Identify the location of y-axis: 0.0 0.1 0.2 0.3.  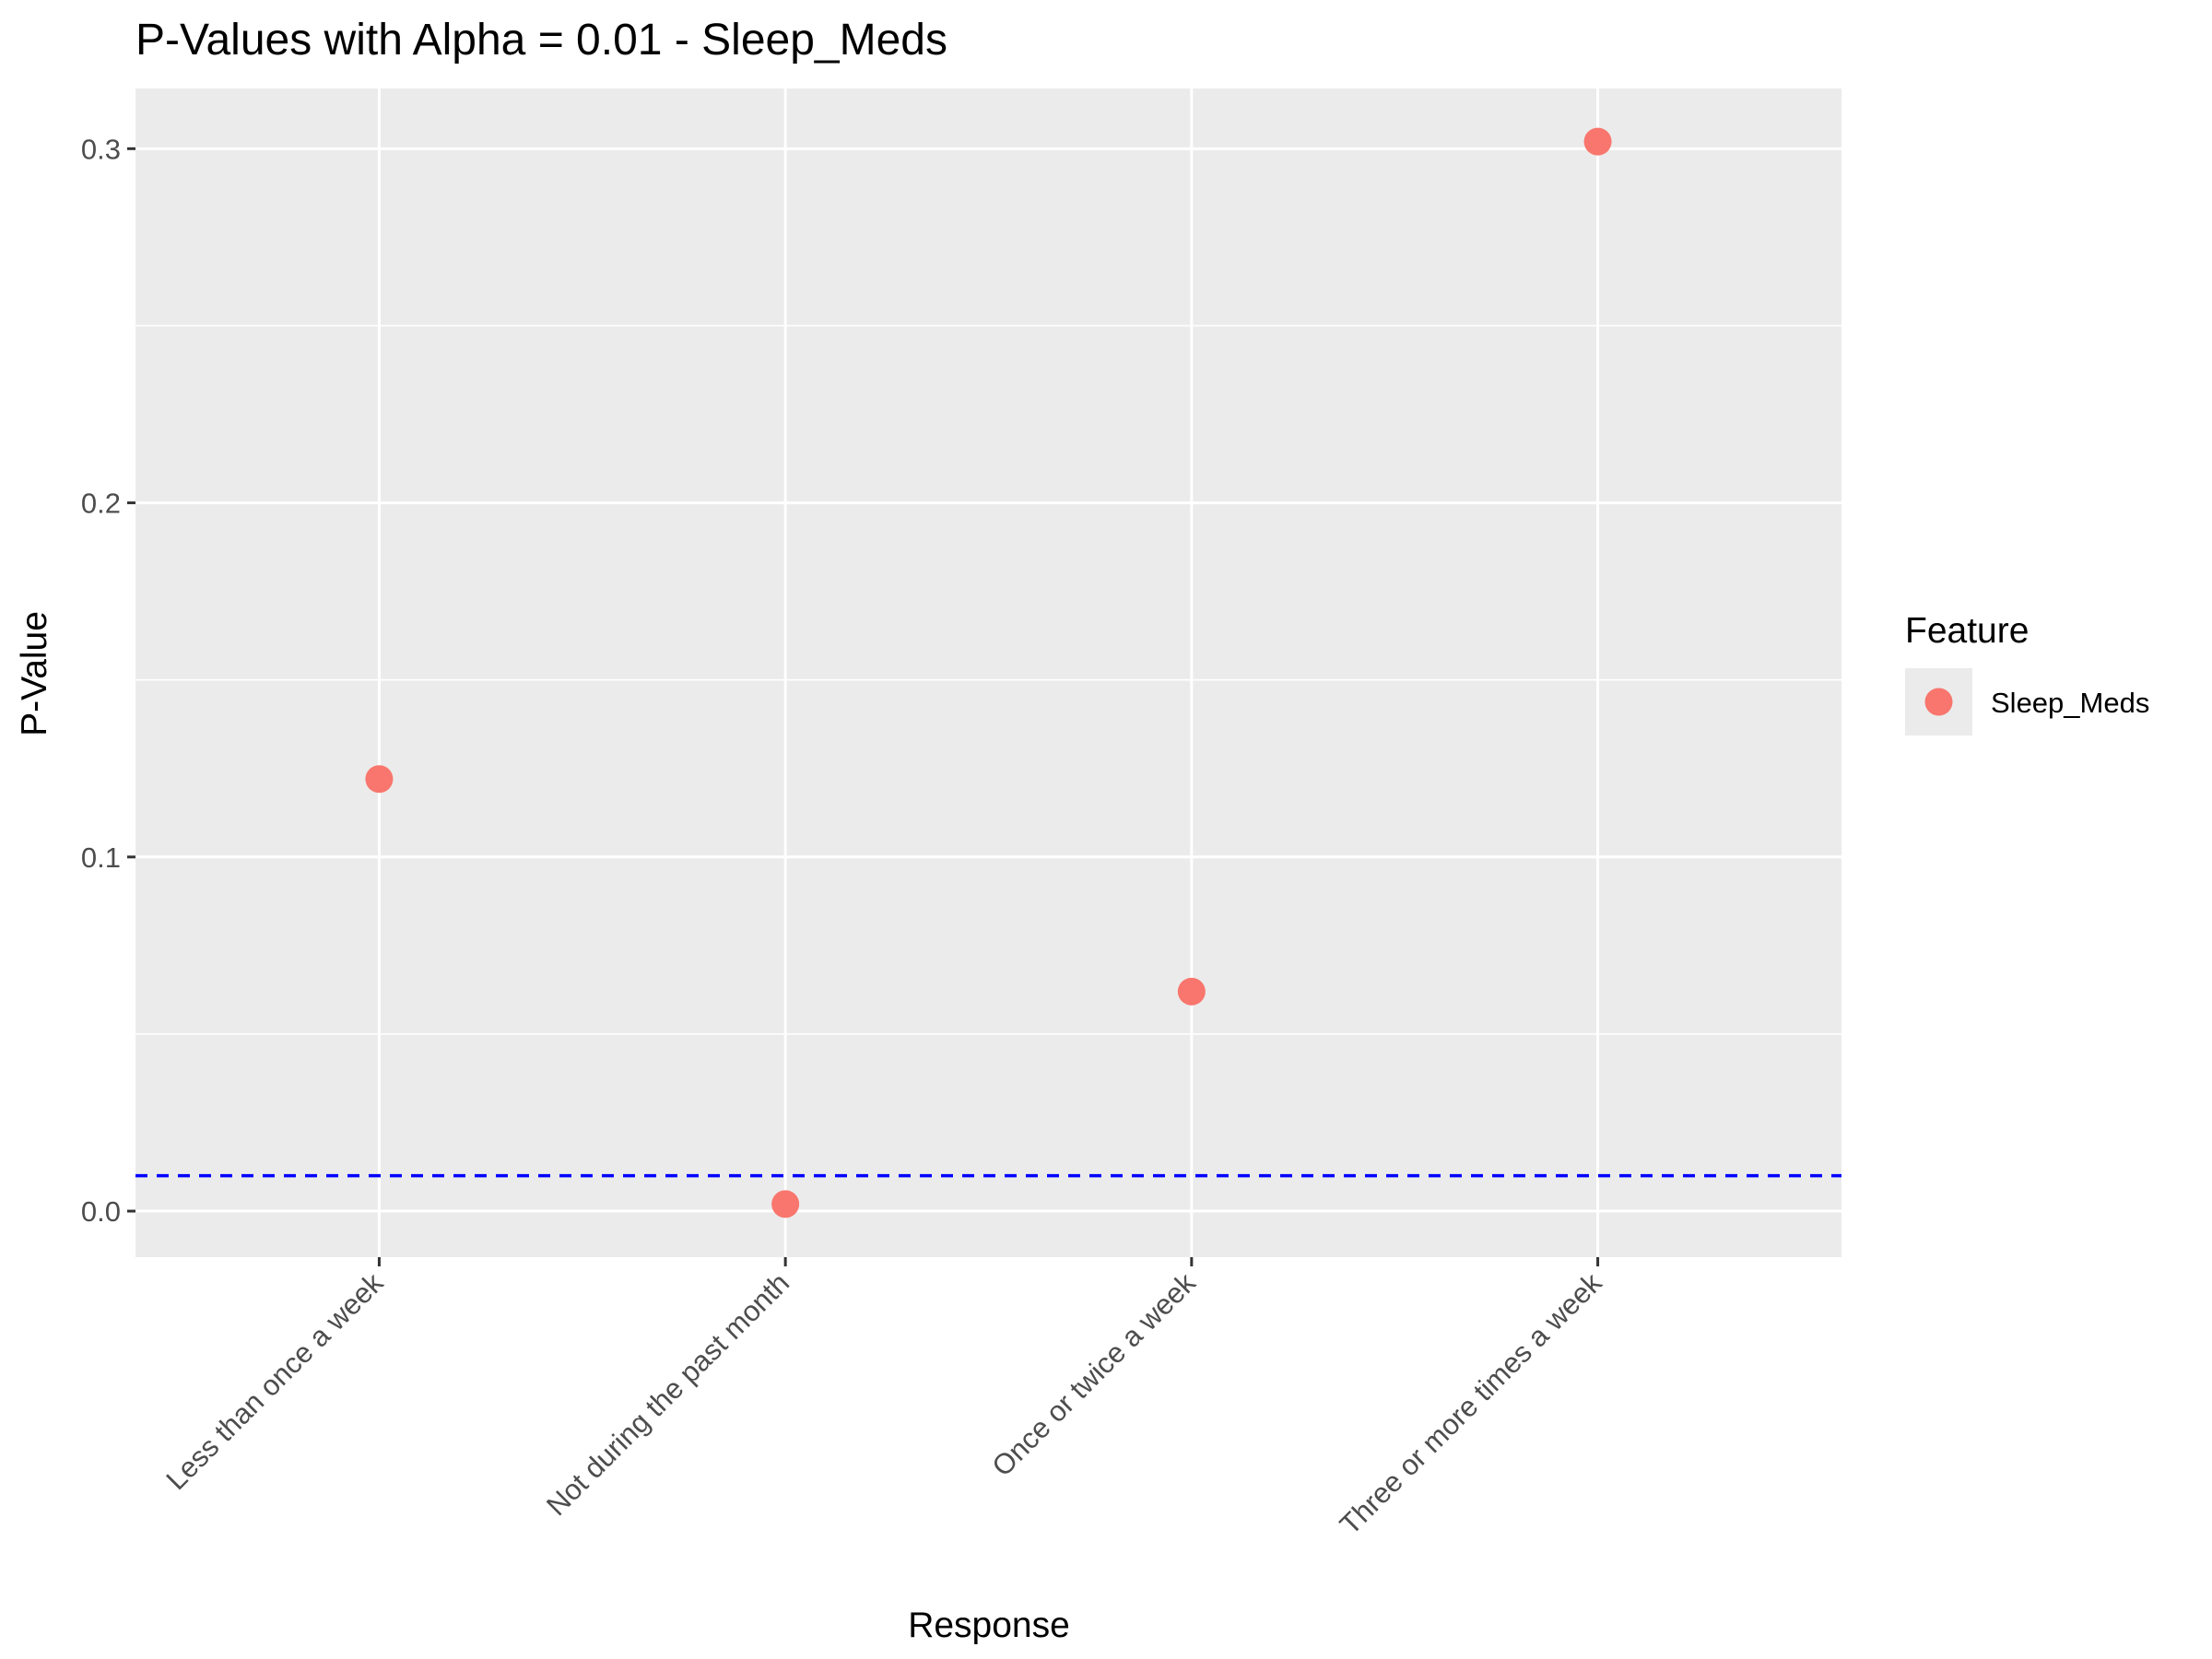
(108, 680).